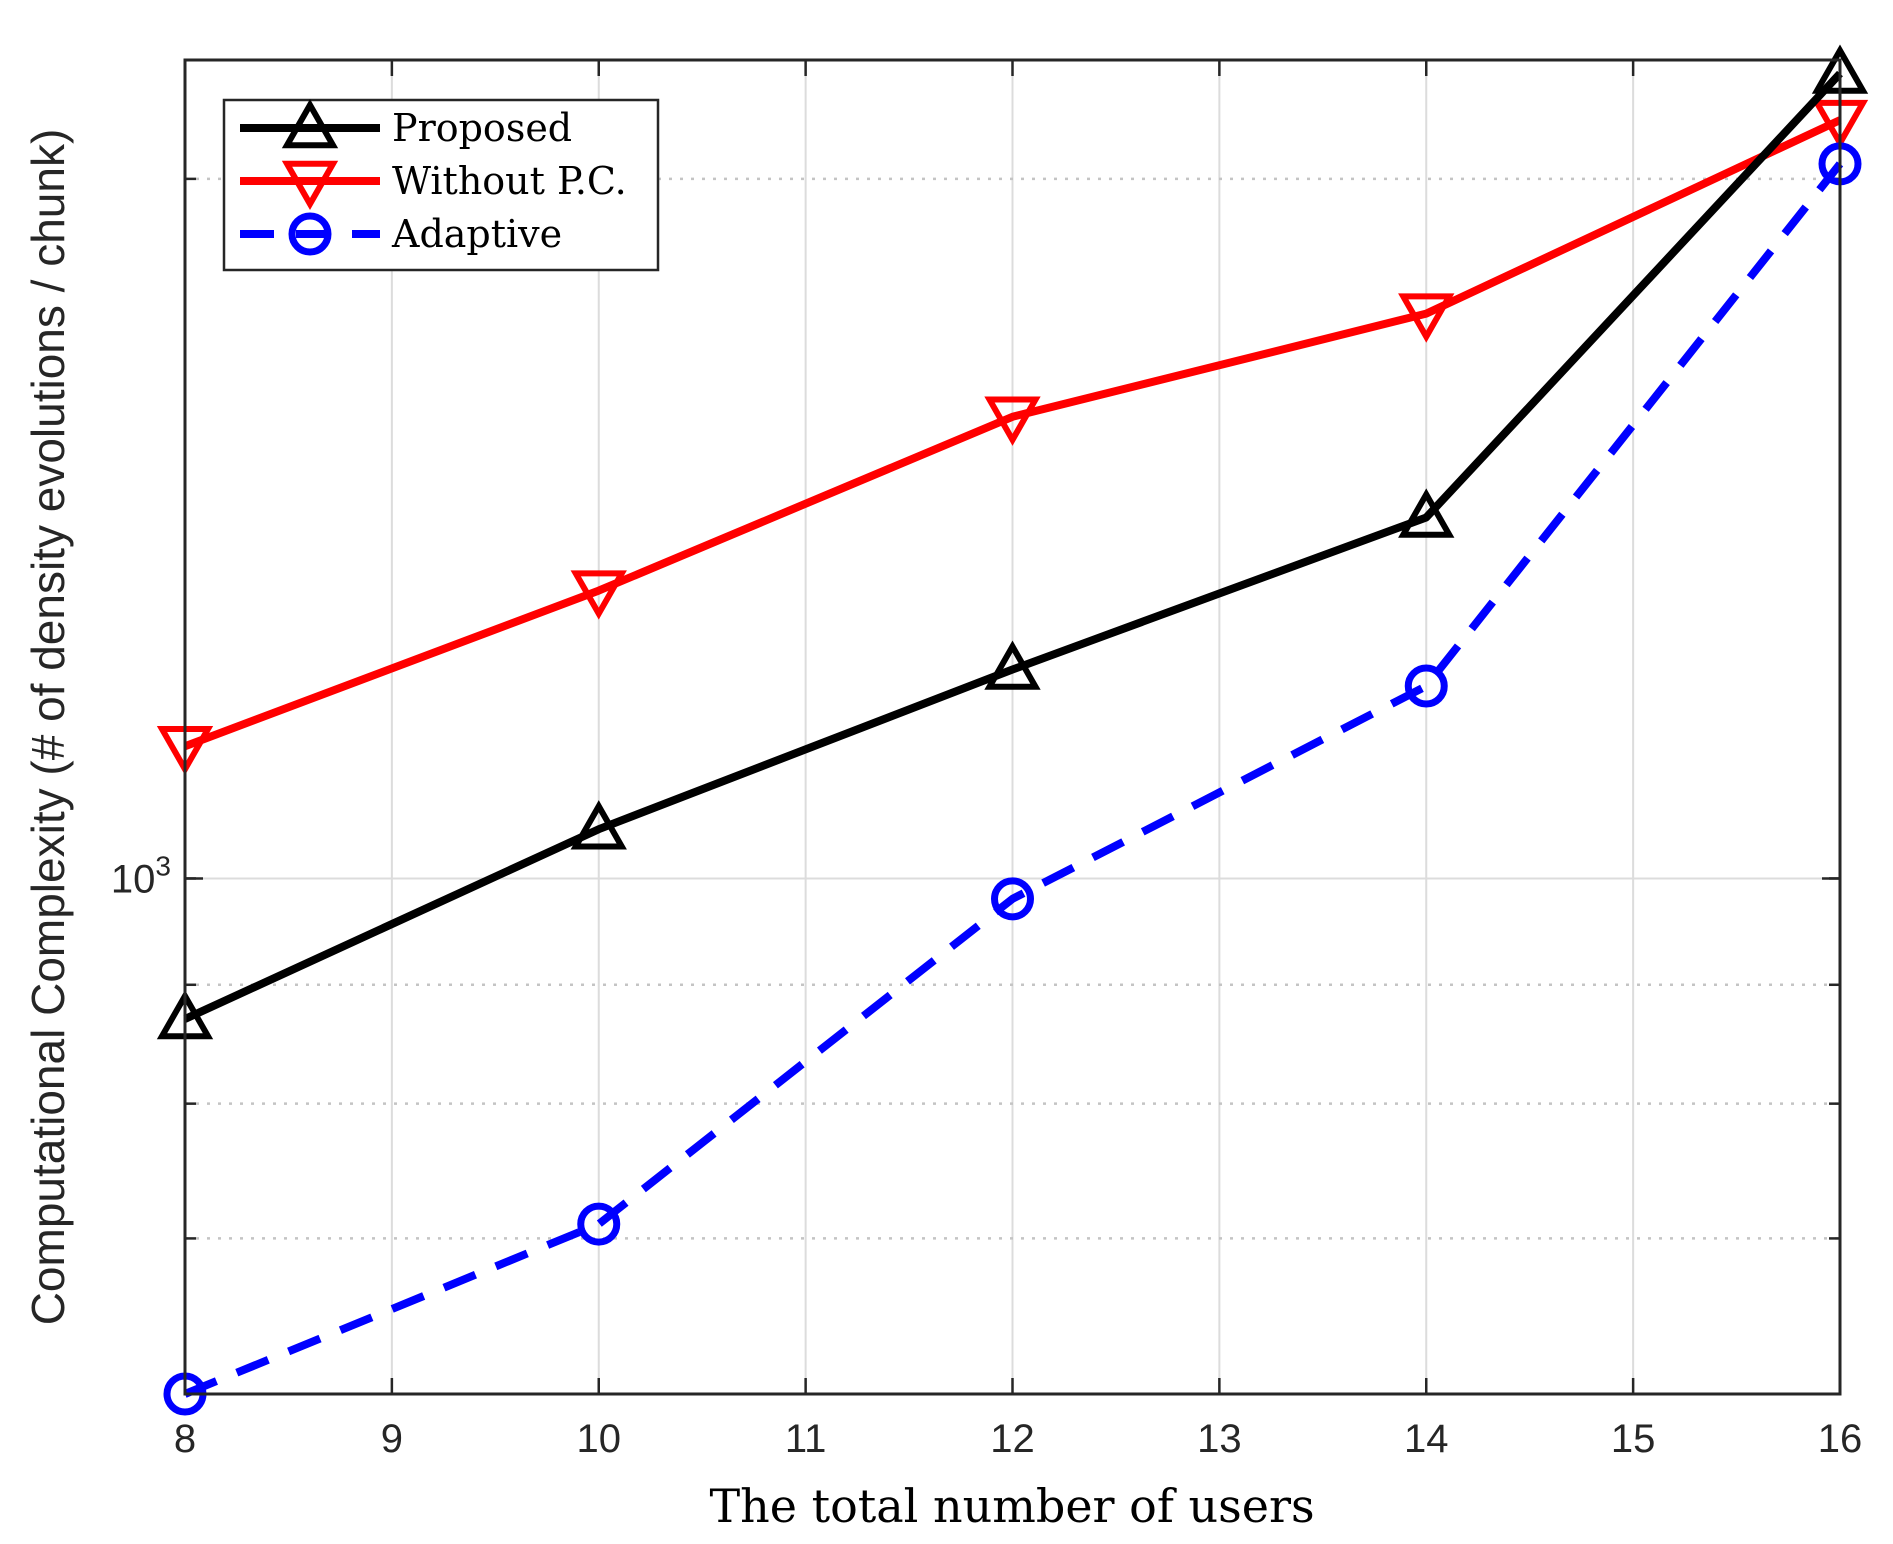 This screenshot has width=1893, height=1544. I want to click on x-tick-label: 14, so click(1426, 1439).